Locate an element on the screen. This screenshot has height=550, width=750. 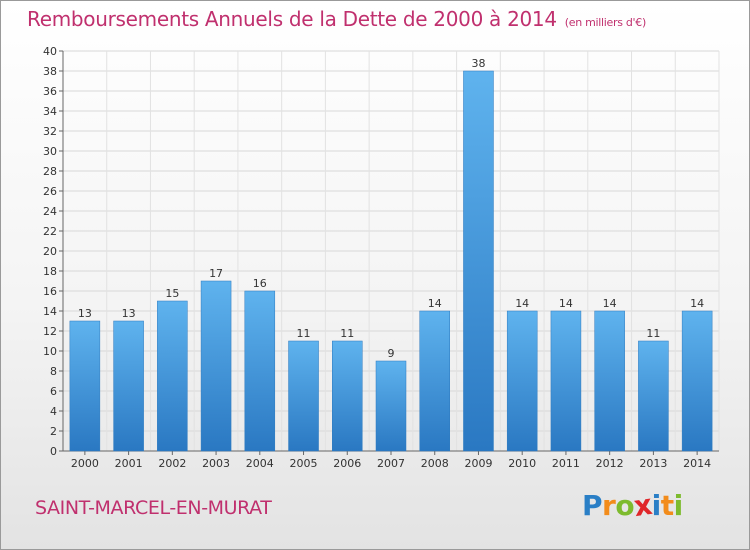
x-tick-label: 2007 is located at coordinates (391, 463).